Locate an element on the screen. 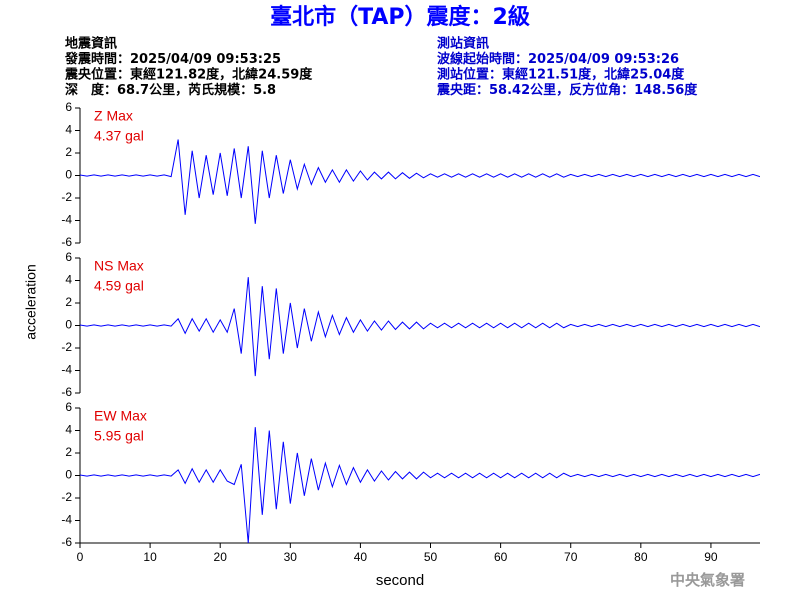 This screenshot has width=800, height=600. trace-name: Z Max is located at coordinates (113, 116).